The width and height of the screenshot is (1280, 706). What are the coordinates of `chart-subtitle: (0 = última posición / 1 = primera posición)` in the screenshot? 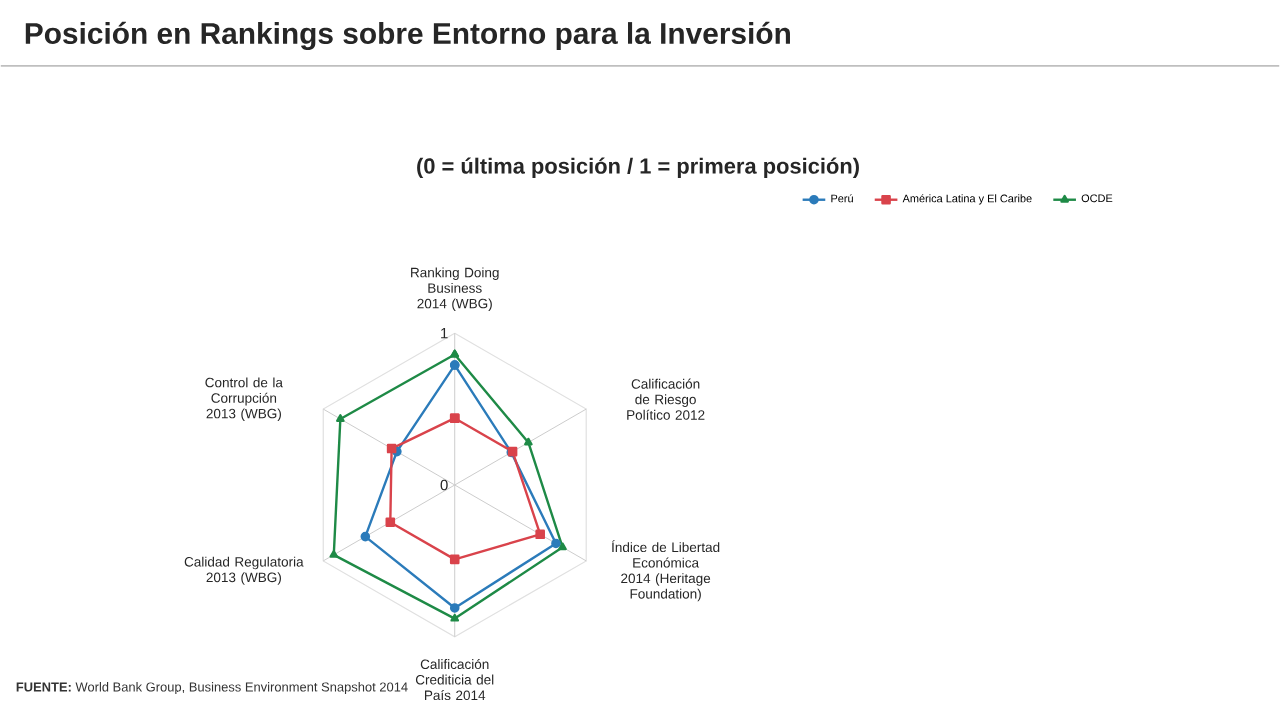 It's located at (638, 168).